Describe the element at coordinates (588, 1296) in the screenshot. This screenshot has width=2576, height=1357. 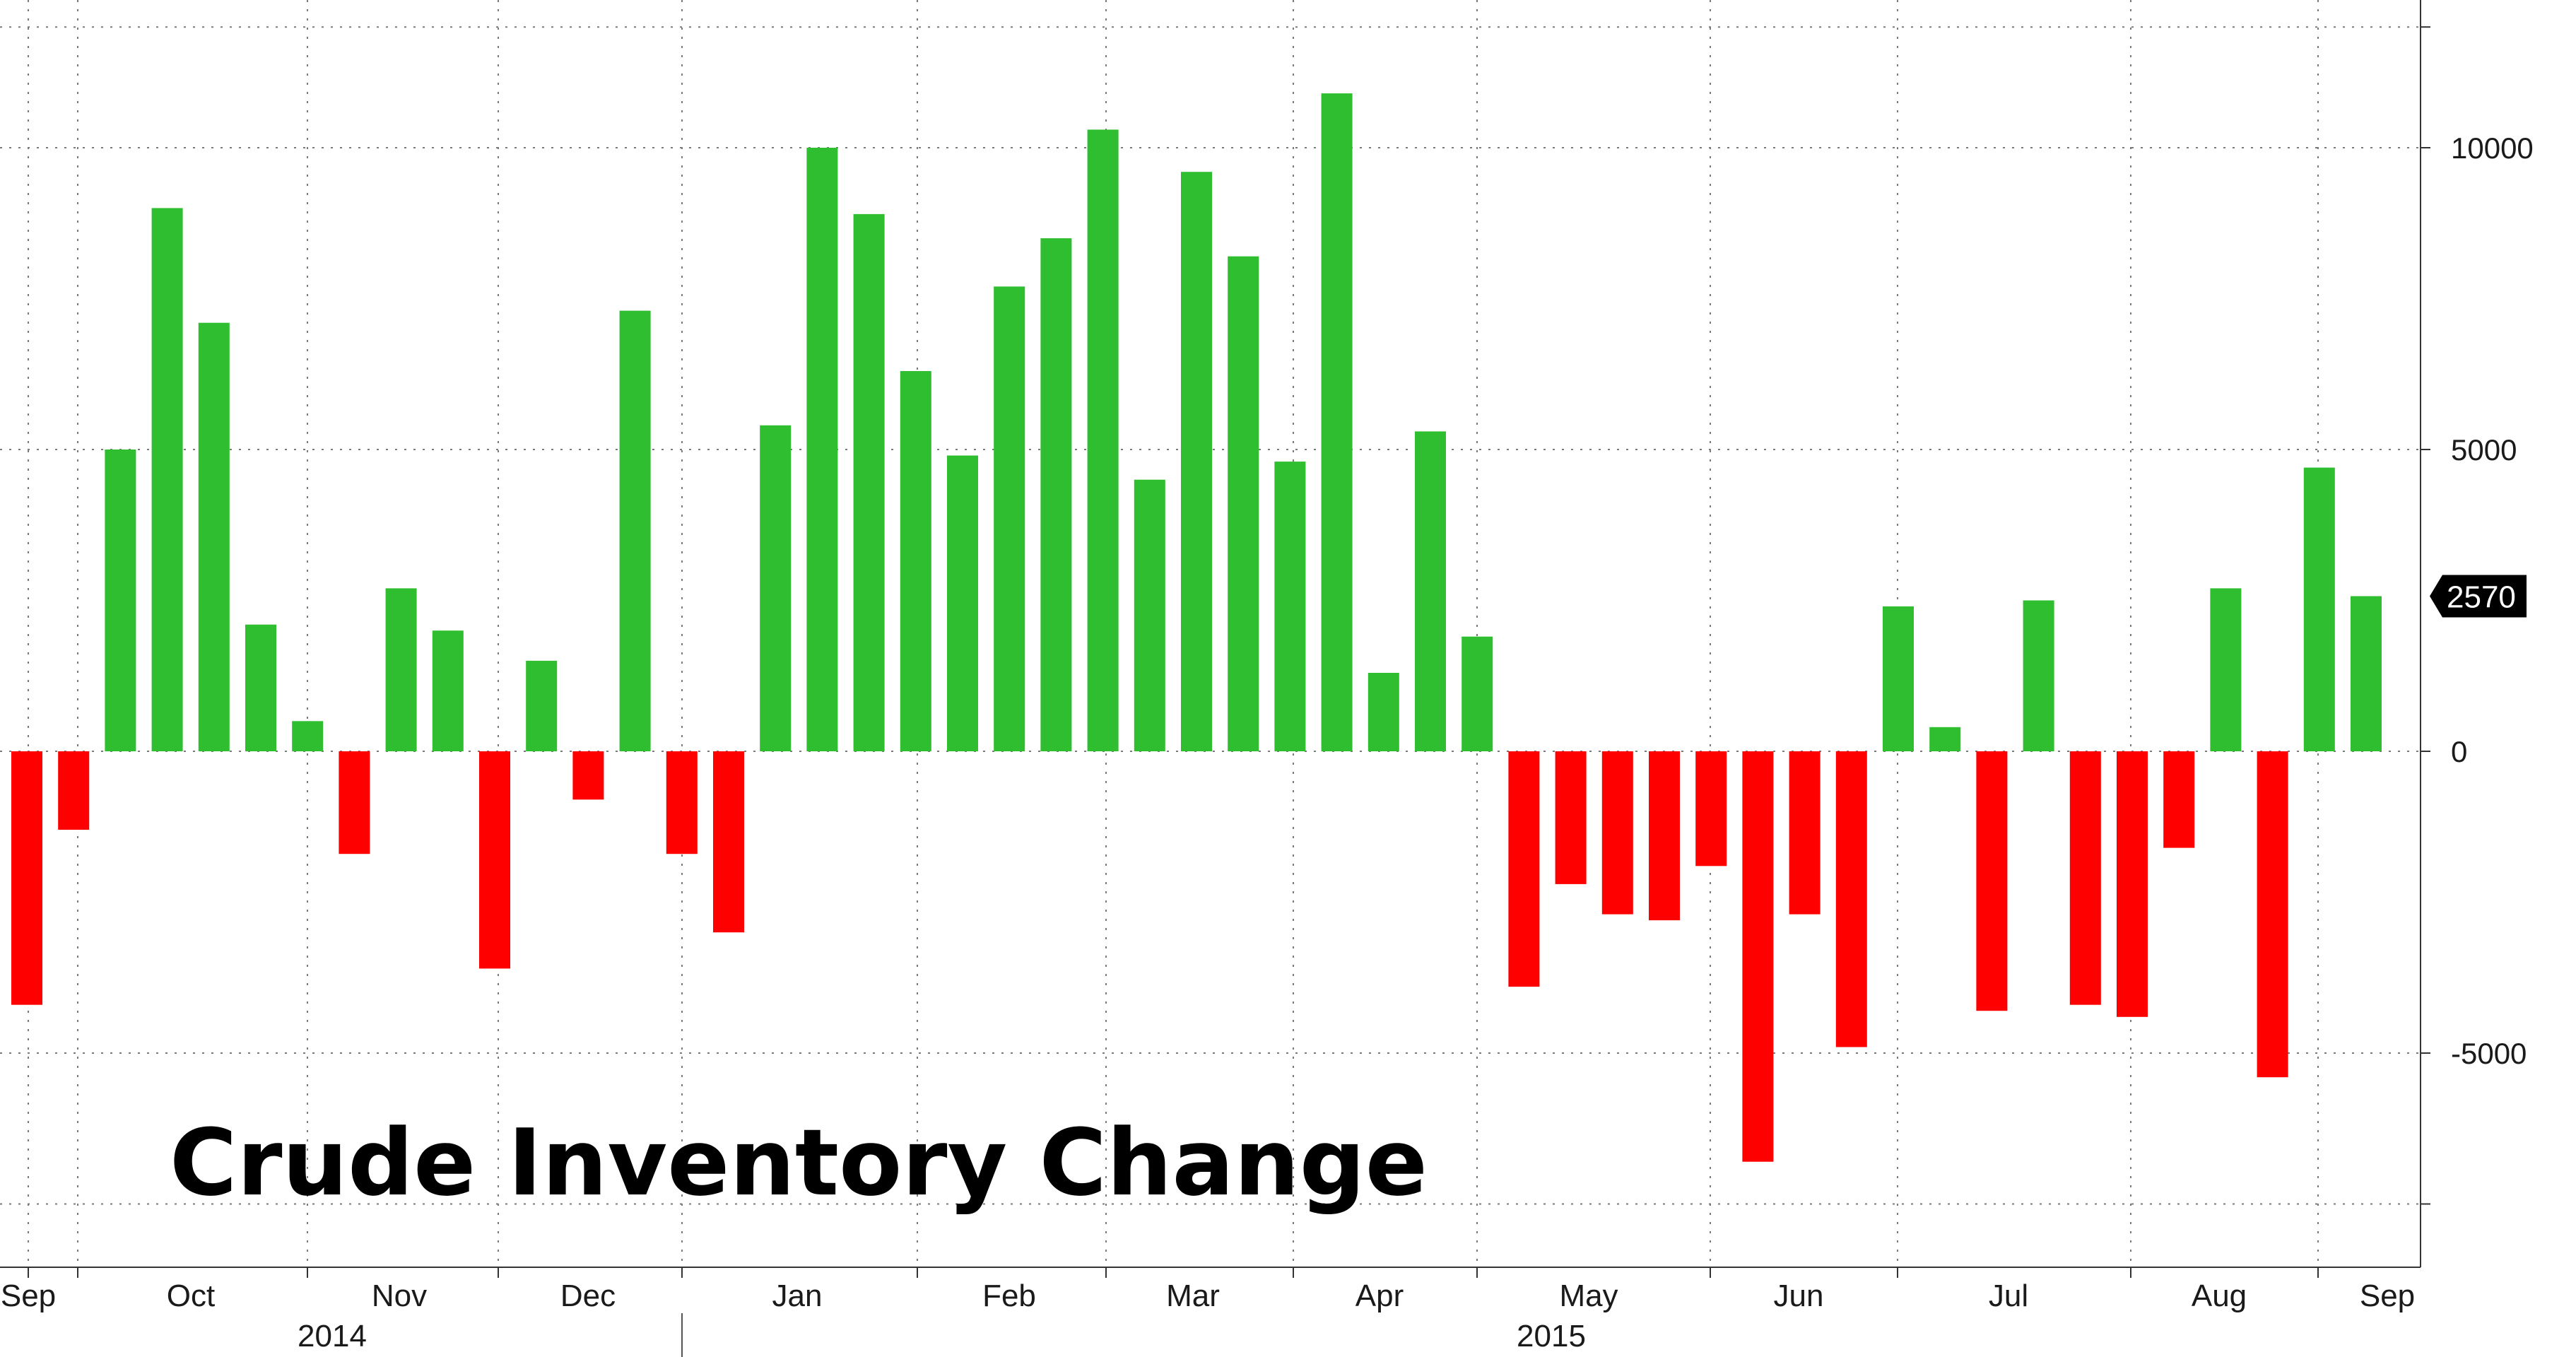
I see `x-tick-label-month: Dec` at that location.